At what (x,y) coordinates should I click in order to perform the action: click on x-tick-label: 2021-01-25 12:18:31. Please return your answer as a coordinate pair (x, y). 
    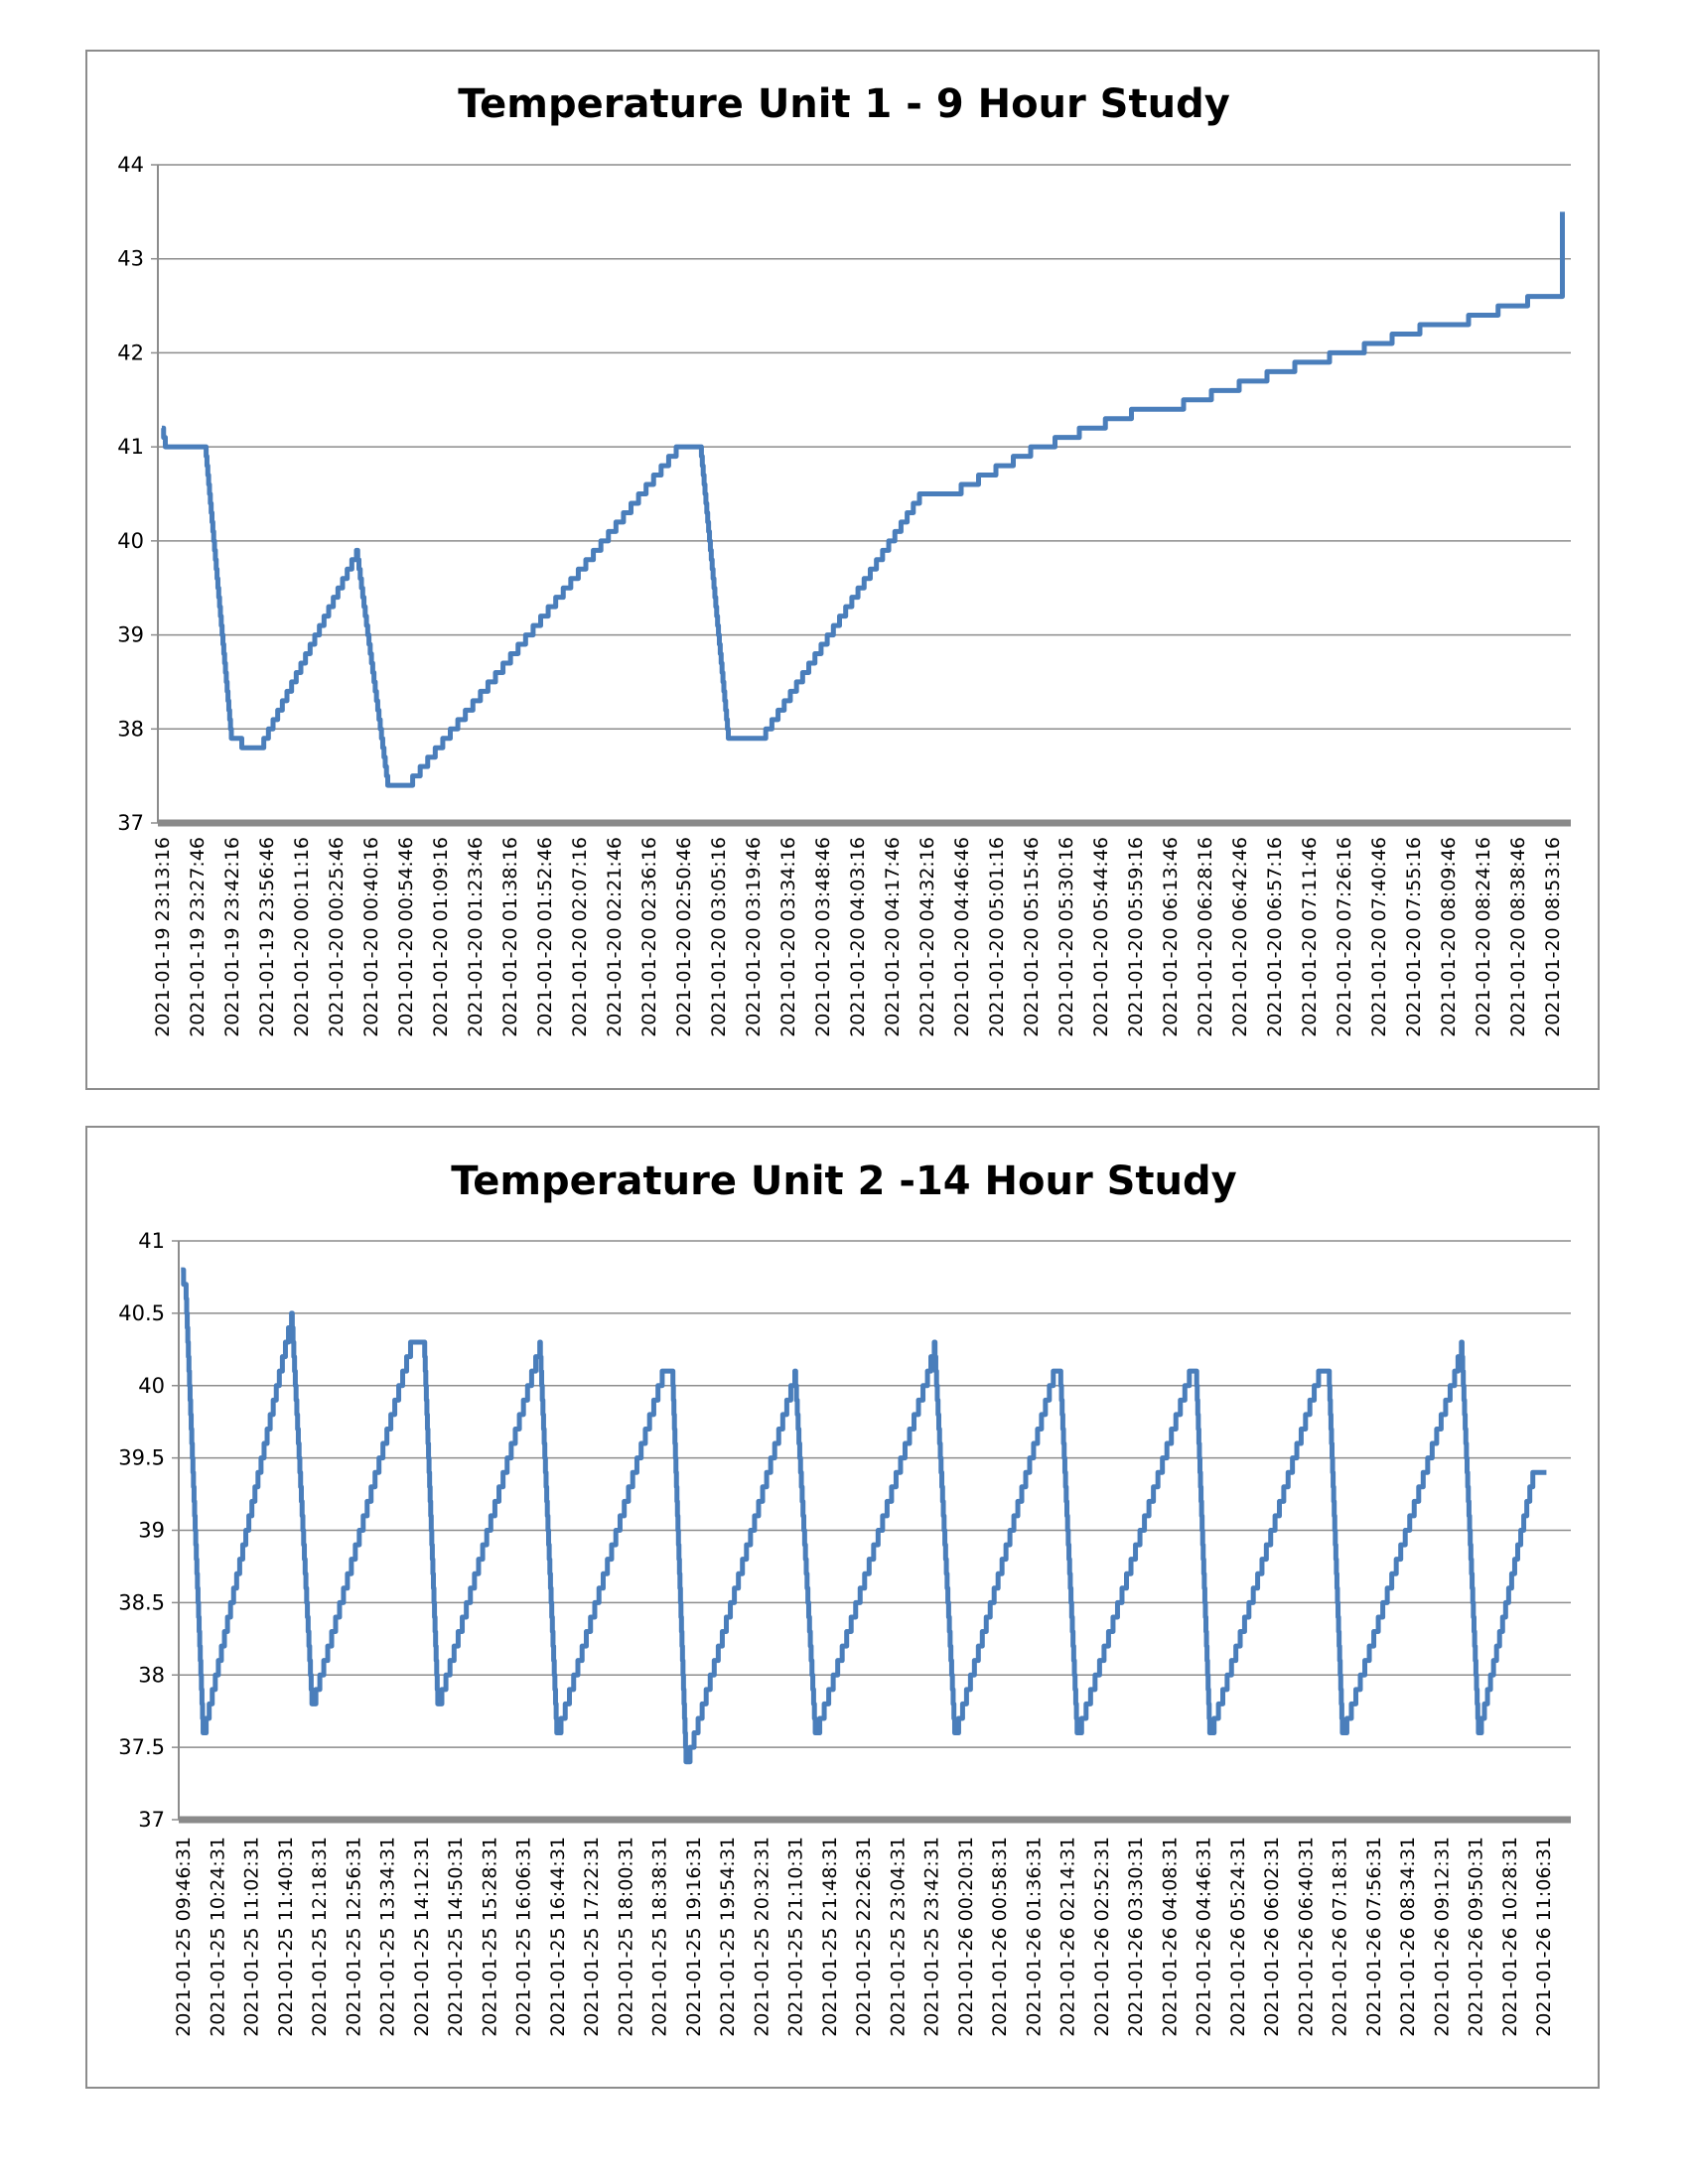
    Looking at the image, I should click on (320, 1937).